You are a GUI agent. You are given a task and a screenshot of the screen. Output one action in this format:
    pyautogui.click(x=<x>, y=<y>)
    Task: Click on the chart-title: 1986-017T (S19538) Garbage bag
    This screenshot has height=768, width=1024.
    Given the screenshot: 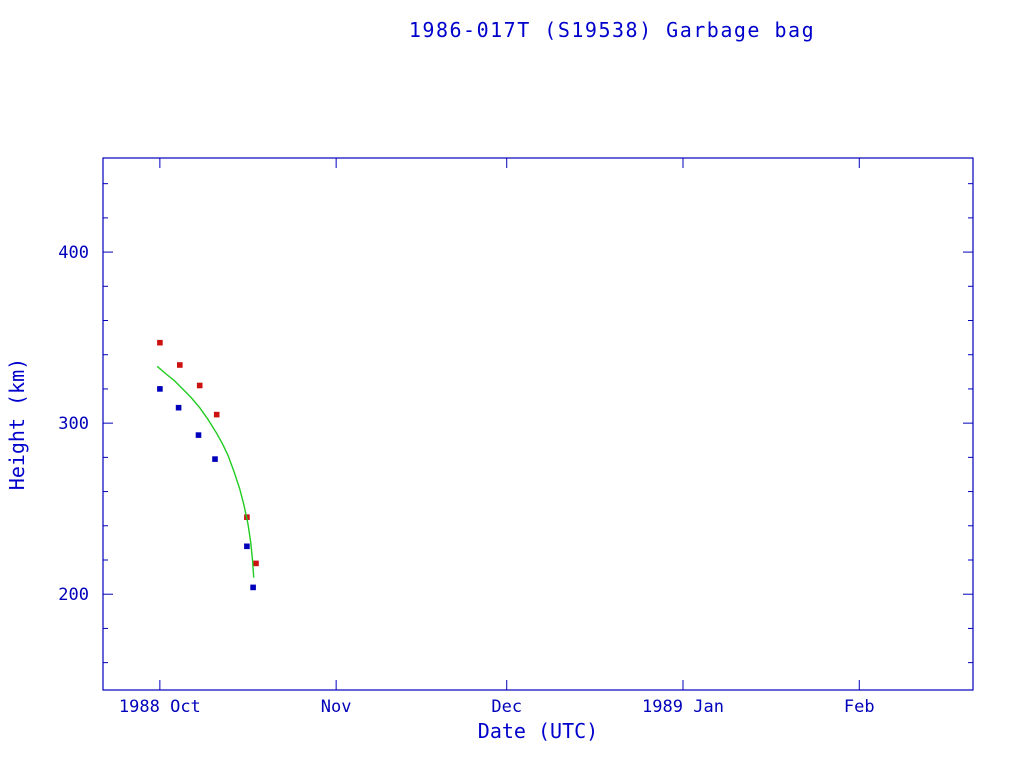 What is the action you would take?
    pyautogui.click(x=612, y=30)
    